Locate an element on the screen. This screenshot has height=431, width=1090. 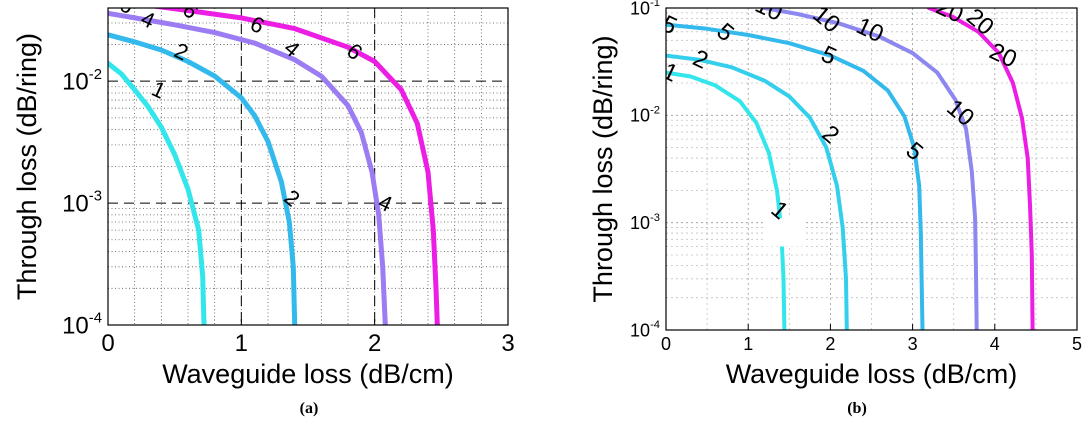
x-tick-label: 5 is located at coordinates (1077, 344).